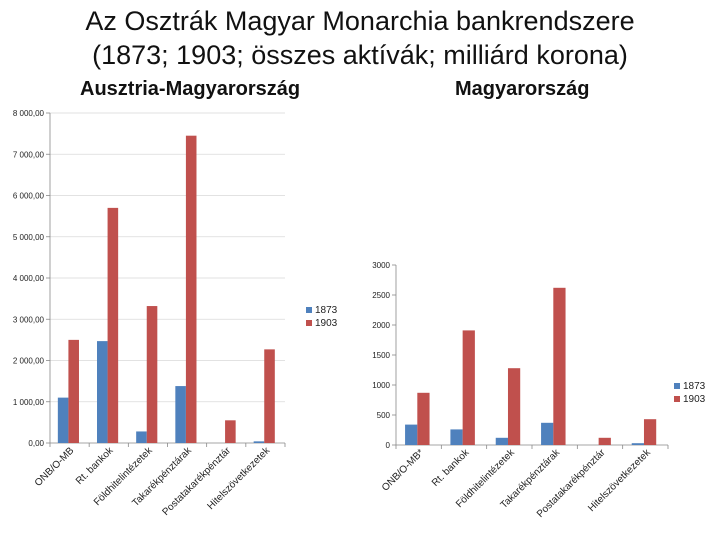  I want to click on y-tick-label: 500, so click(384, 415).